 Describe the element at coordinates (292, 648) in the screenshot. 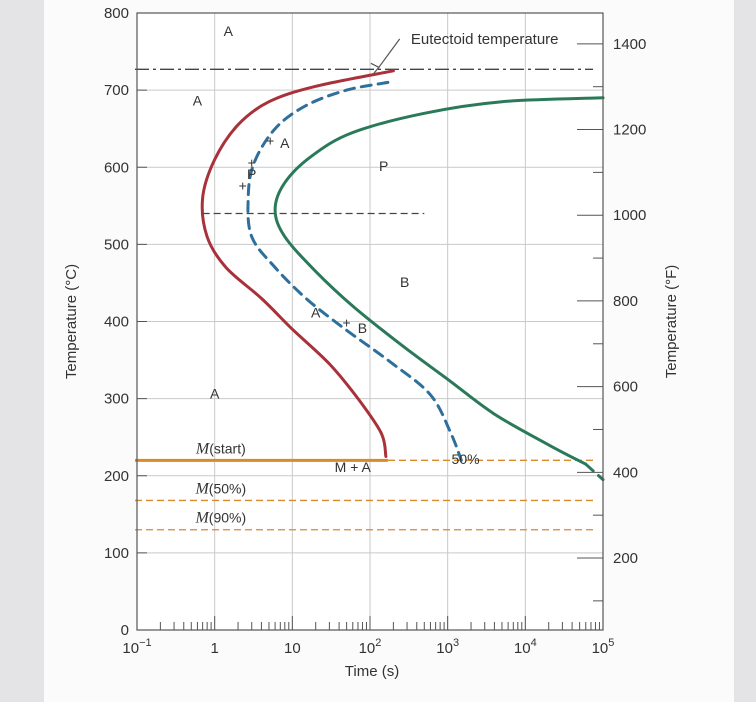

I see `x-tick-label: 10` at that location.